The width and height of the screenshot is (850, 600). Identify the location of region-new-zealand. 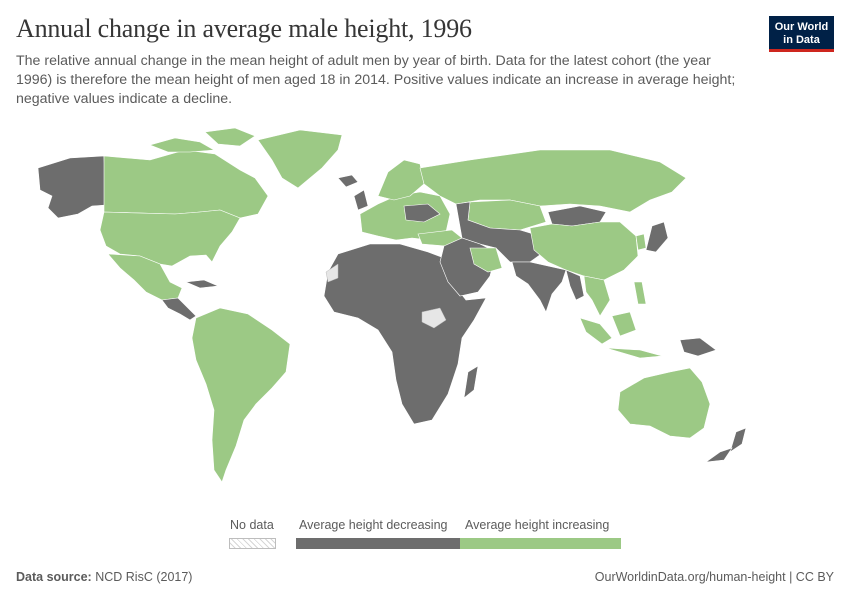
(738, 440).